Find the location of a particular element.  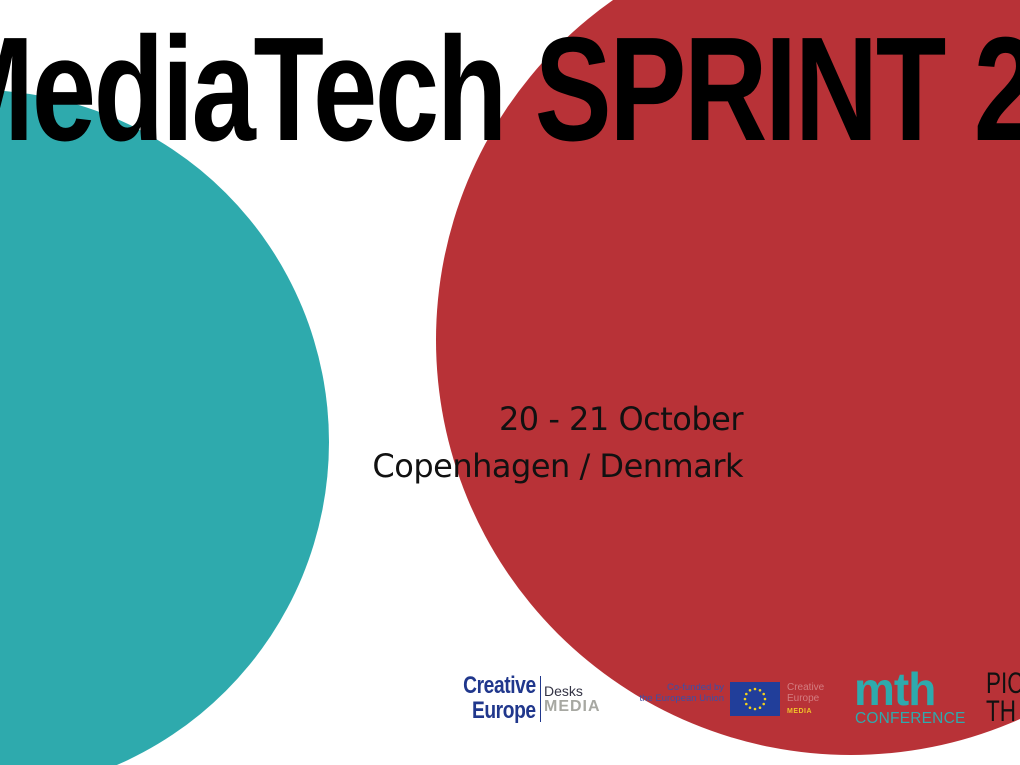

event-location: Copenhagen / Denmark is located at coordinates (557, 466).